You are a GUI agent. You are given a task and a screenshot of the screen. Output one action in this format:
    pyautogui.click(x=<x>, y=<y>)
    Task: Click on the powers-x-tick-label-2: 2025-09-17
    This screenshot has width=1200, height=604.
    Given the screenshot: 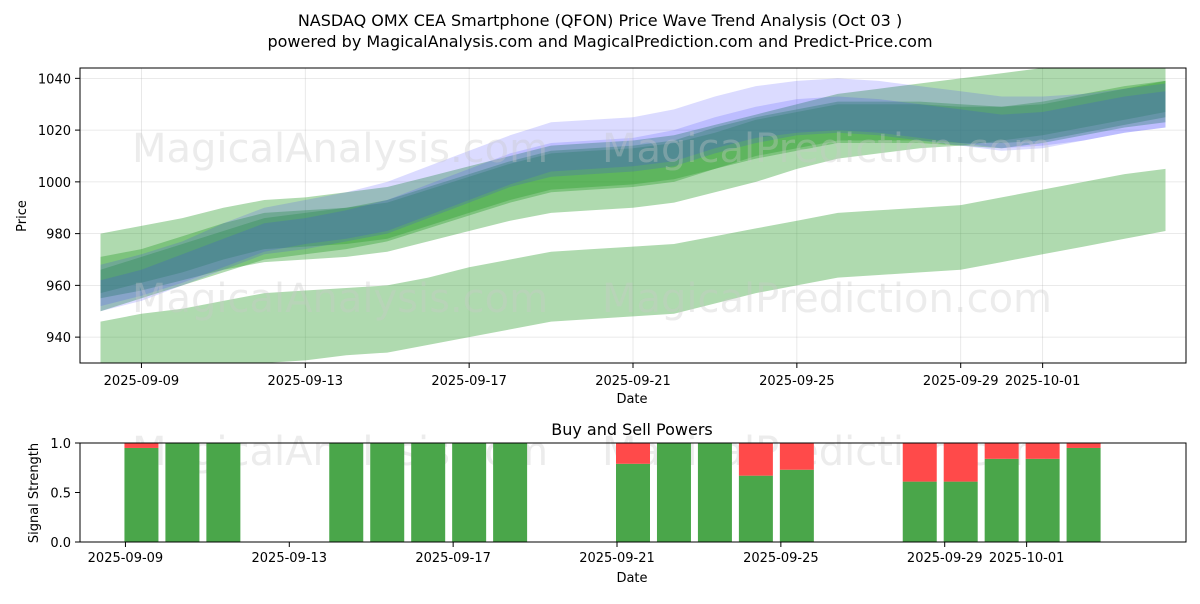 What is the action you would take?
    pyautogui.click(x=453, y=558)
    